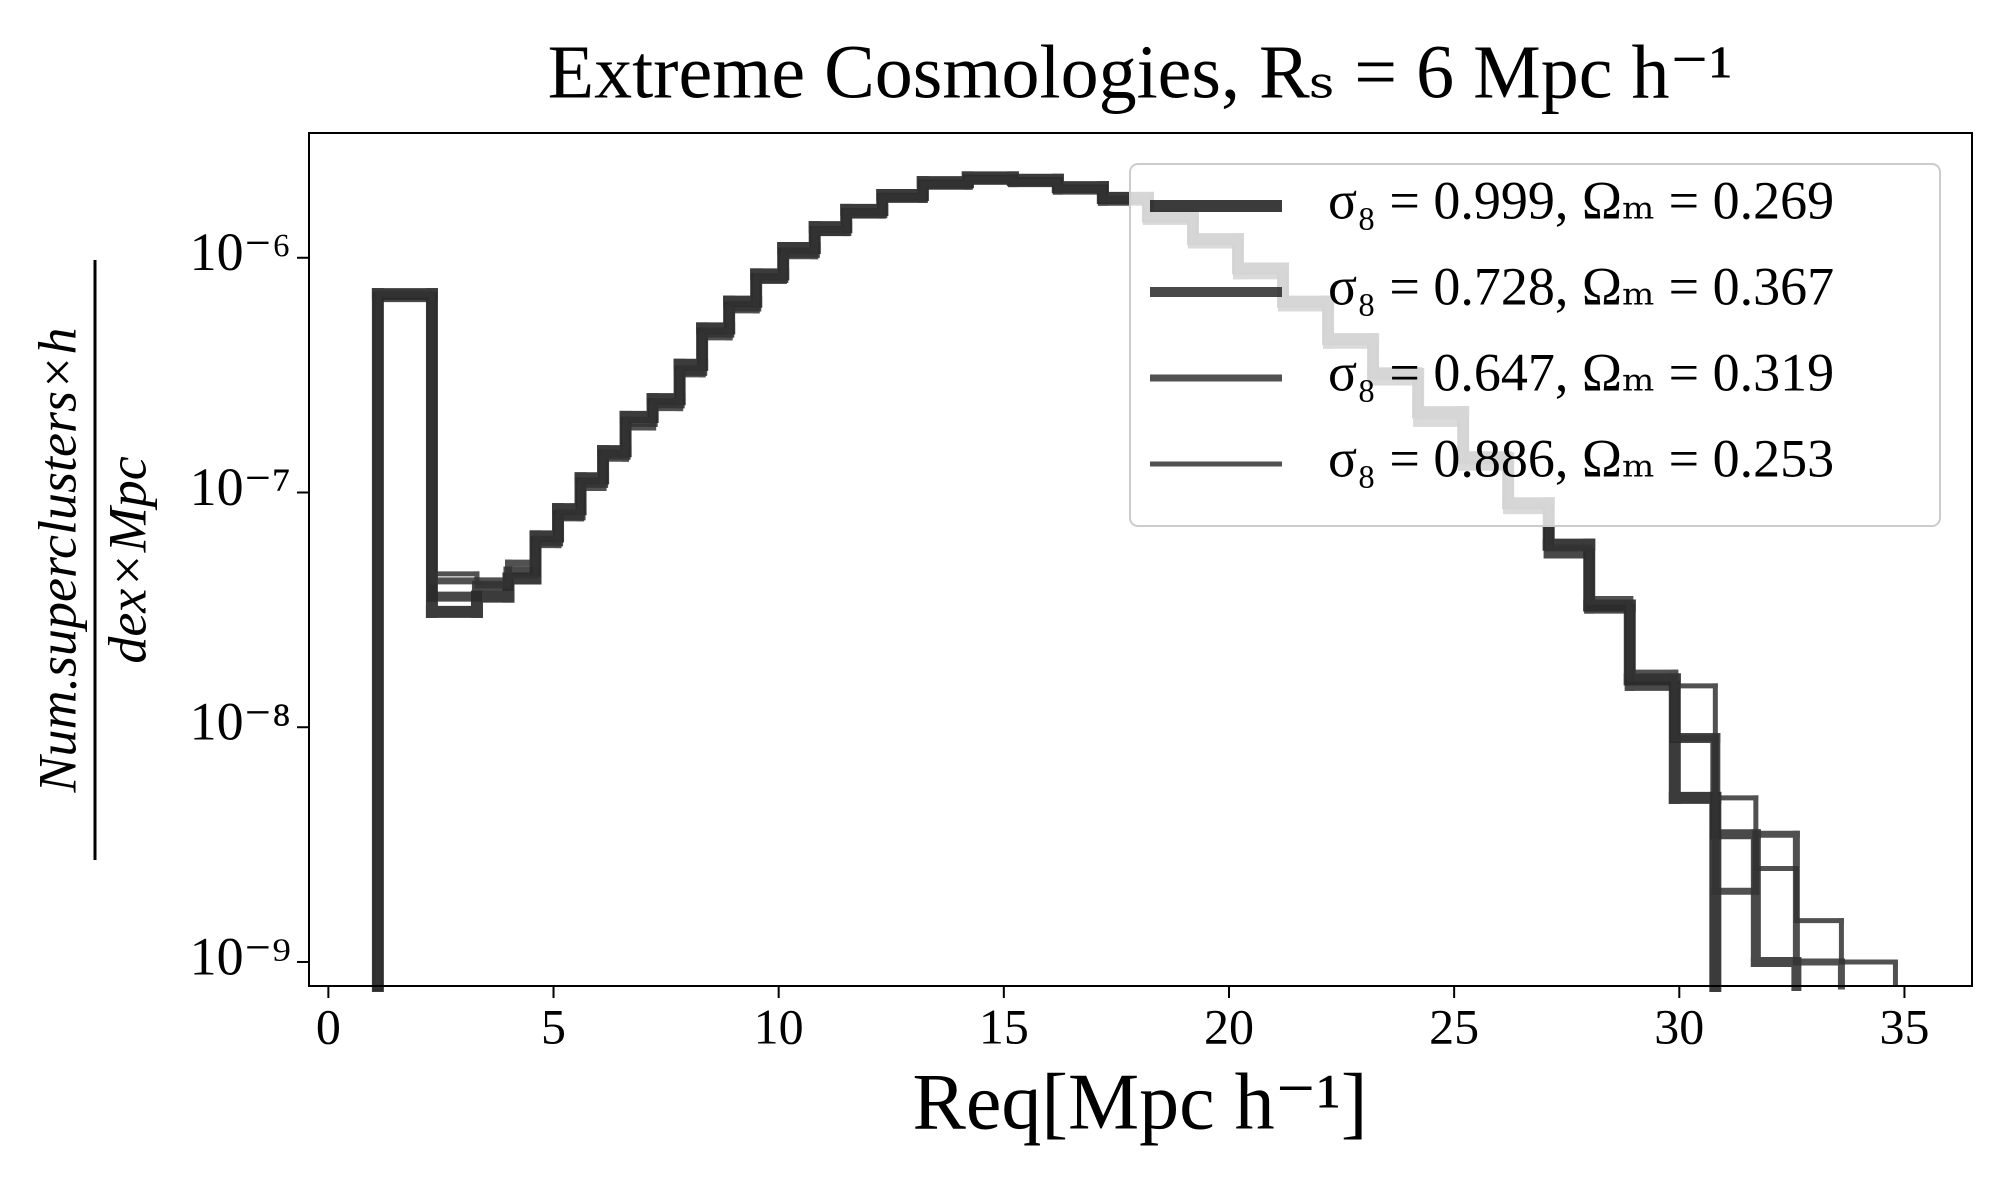  What do you see at coordinates (1581, 458) in the screenshot?
I see `legend-label: σ₈ = 0.886, Ωₘ = 0.253` at bounding box center [1581, 458].